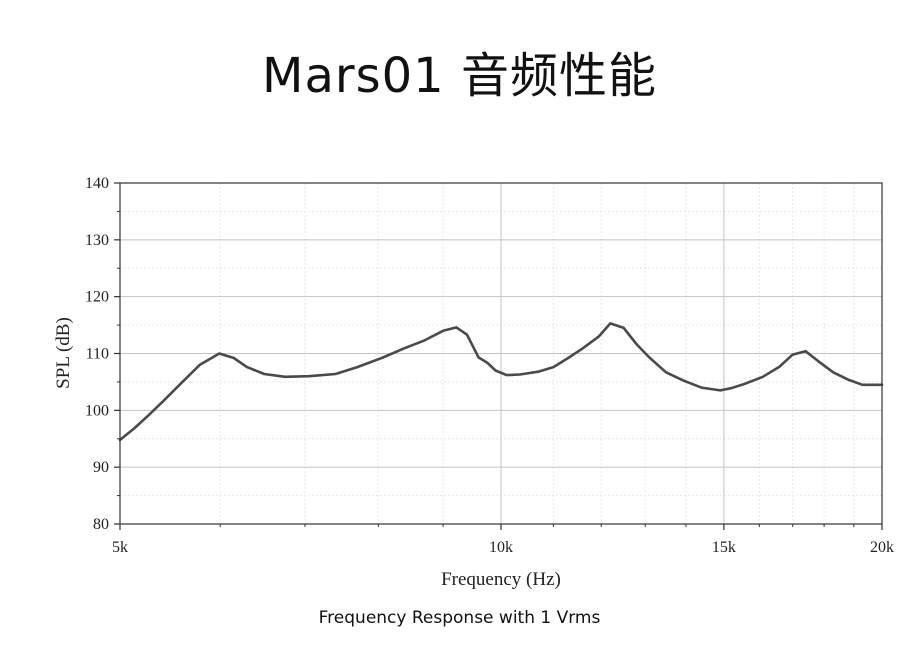 The height and width of the screenshot is (651, 919). I want to click on y-tick-label: 130, so click(97, 240).